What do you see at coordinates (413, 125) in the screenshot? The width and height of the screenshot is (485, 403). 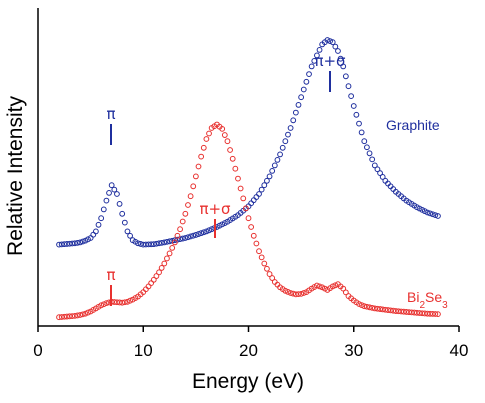 I see `graphite-series-label: Graphite` at bounding box center [413, 125].